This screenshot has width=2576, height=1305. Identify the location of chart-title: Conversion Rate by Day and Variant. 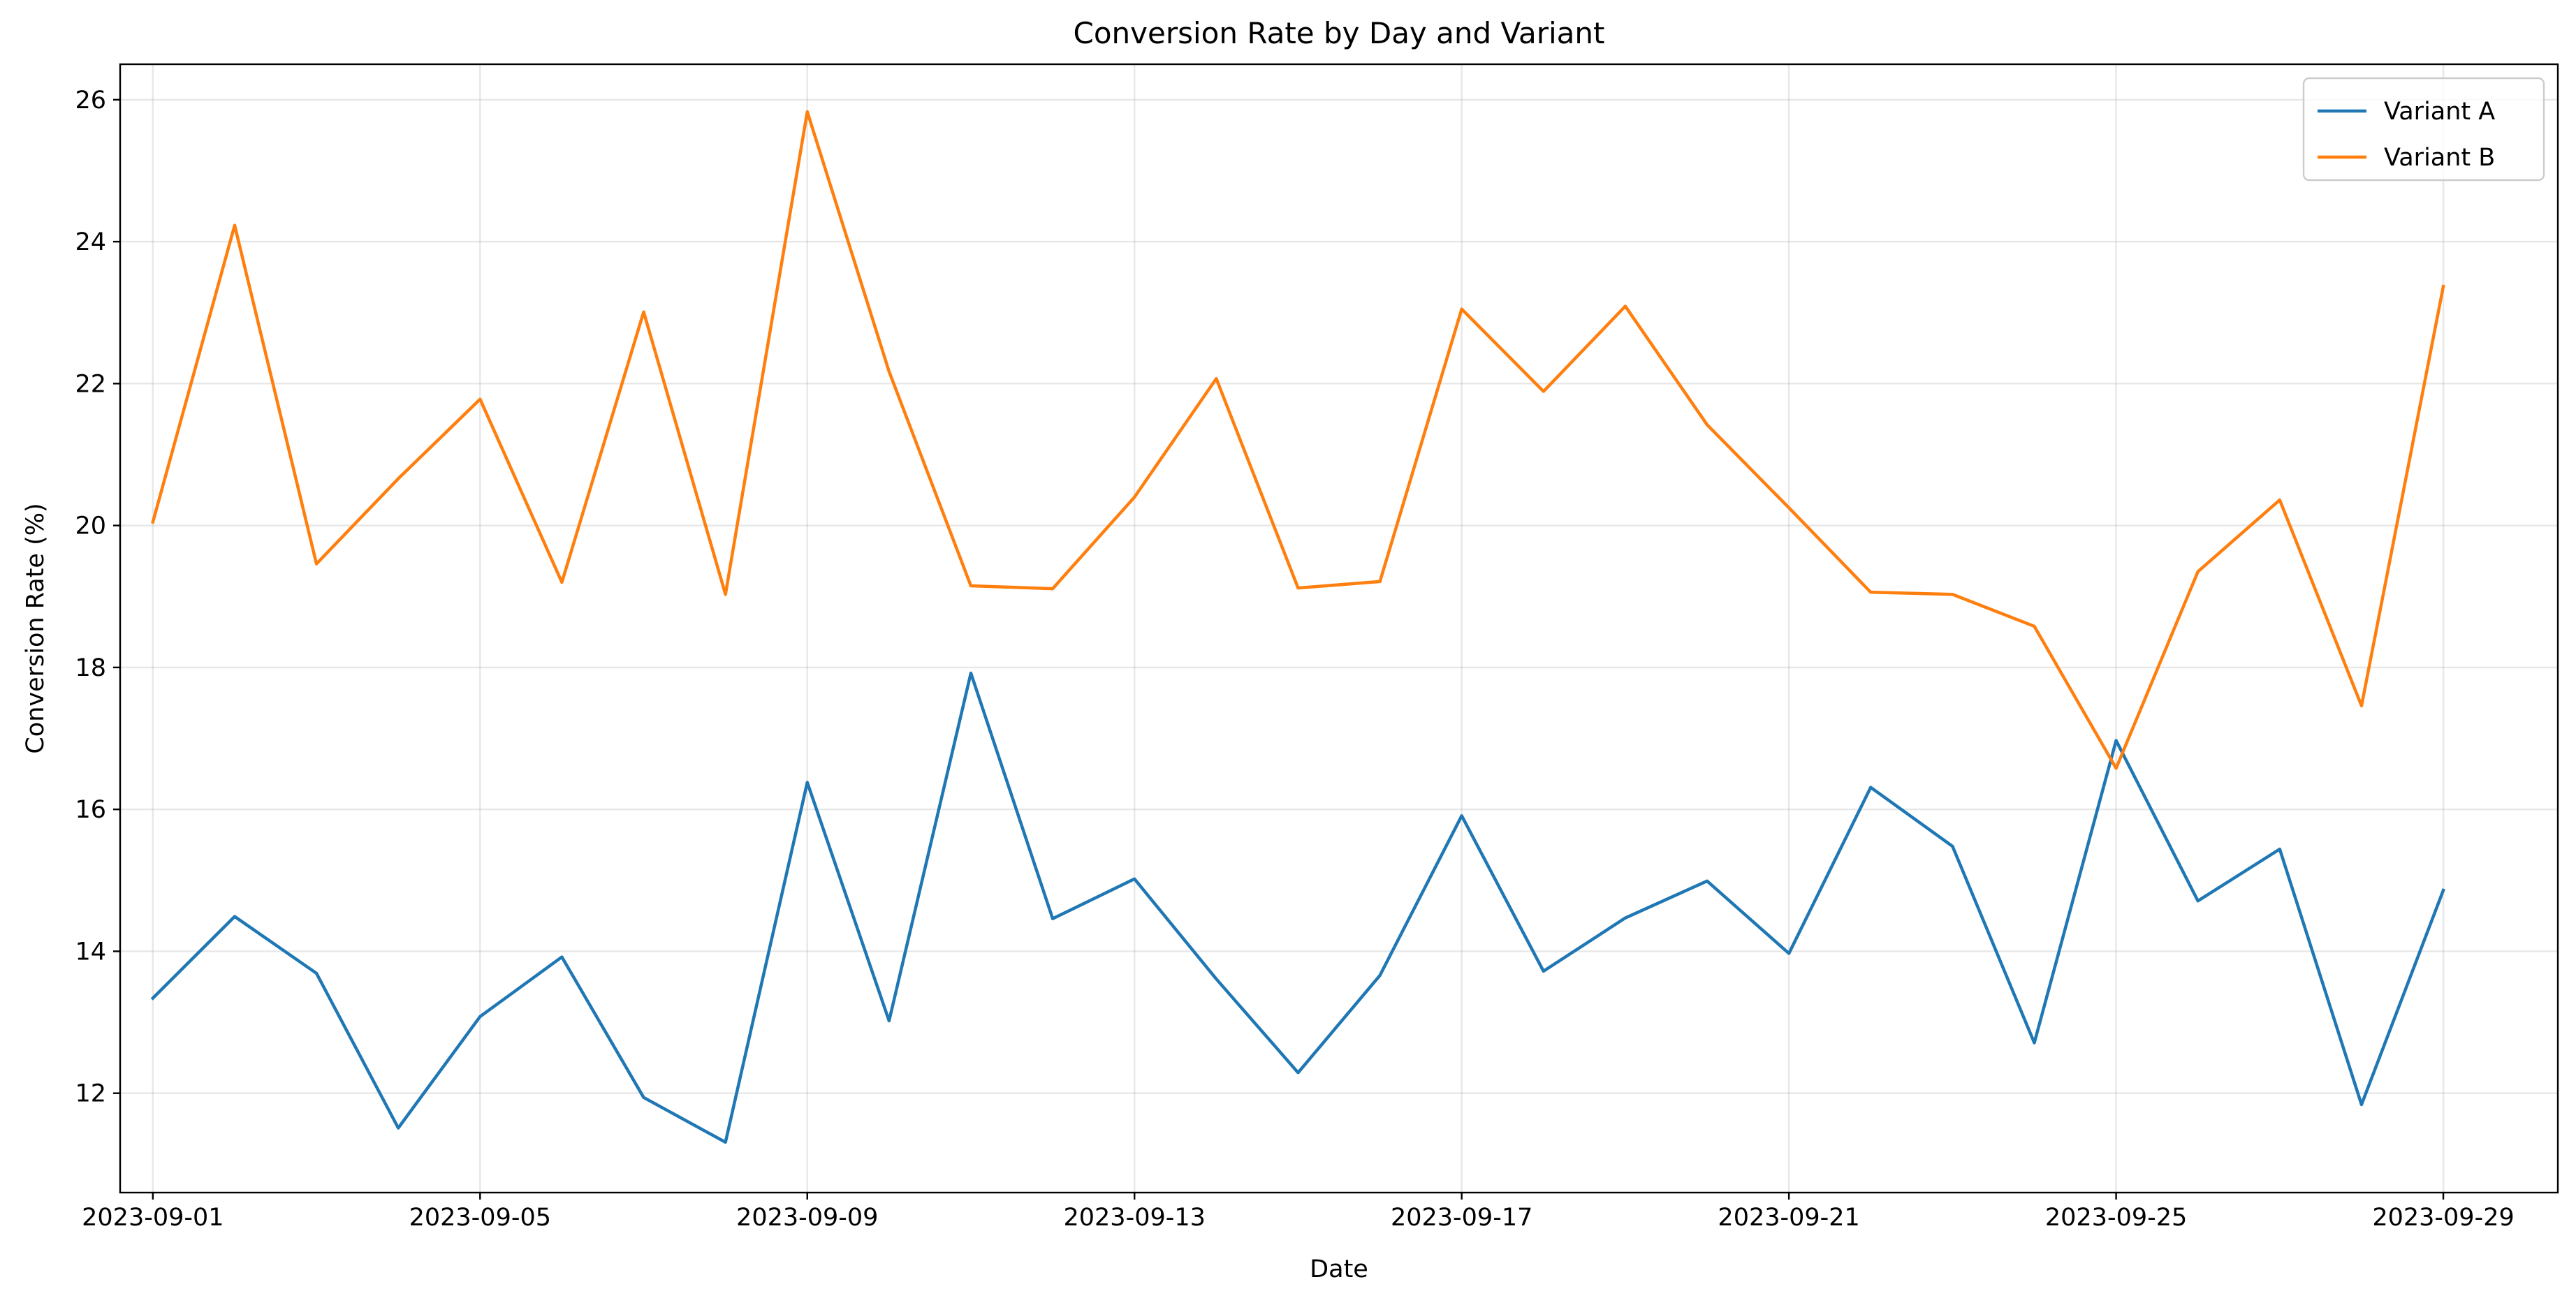
(1339, 33).